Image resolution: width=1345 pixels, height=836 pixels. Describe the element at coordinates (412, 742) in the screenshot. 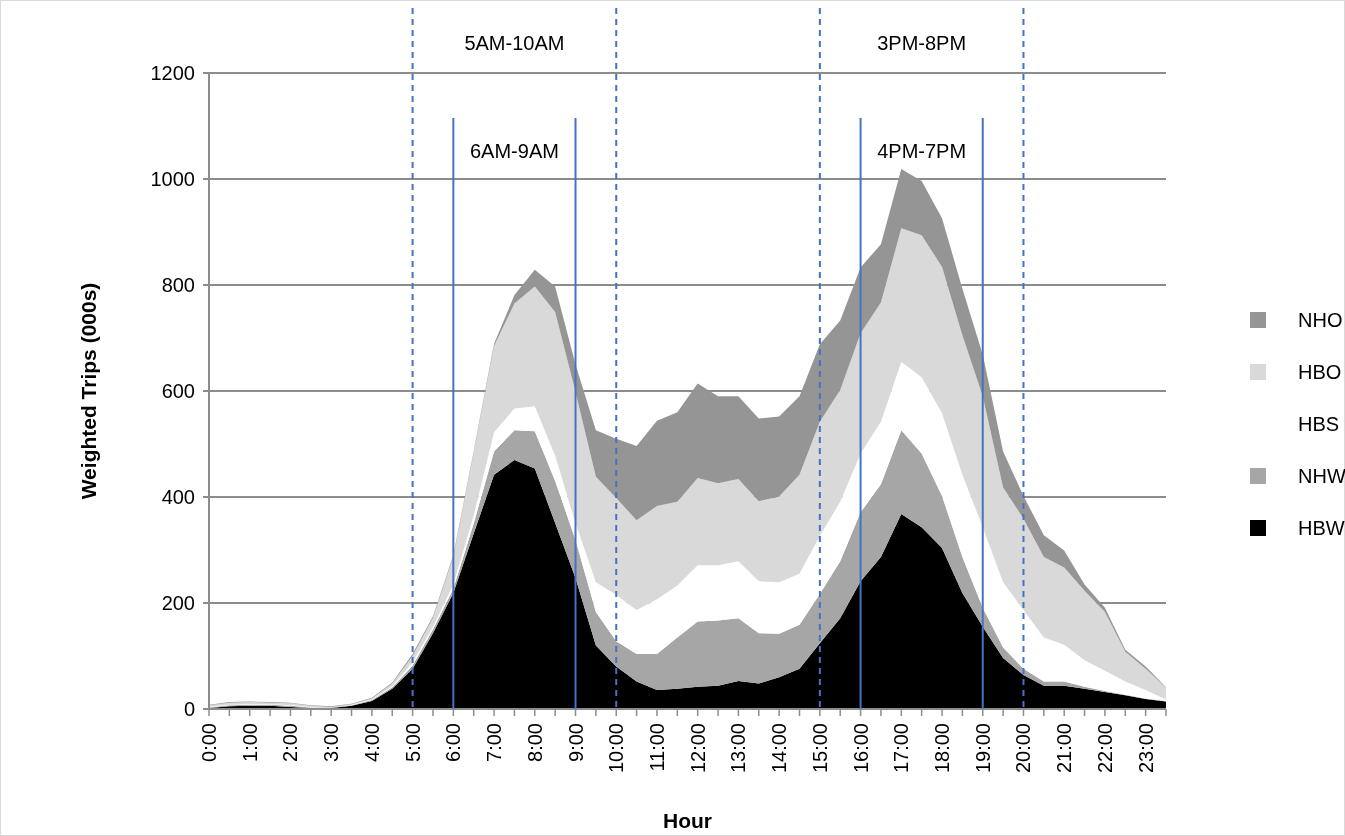

I see `x-tick-label: 5:00` at that location.